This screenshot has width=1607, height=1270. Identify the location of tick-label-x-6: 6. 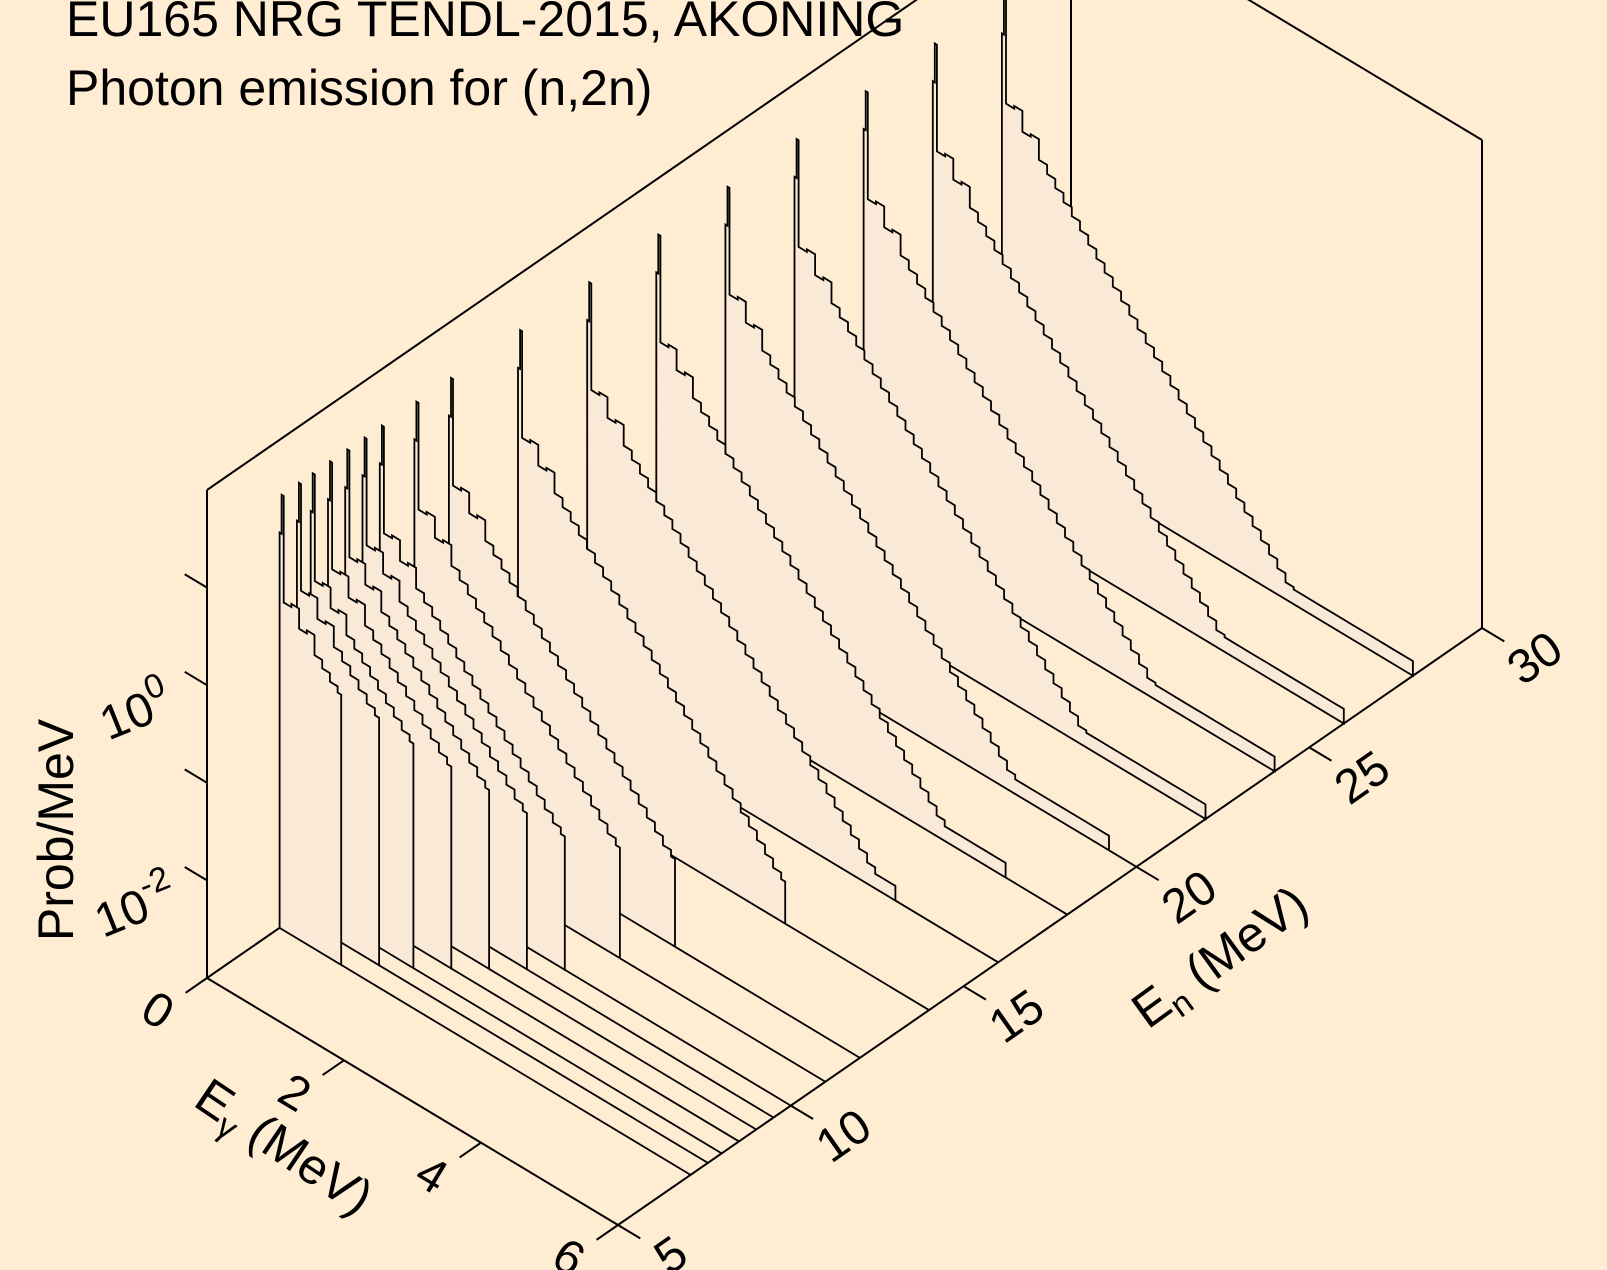
(568, 1249).